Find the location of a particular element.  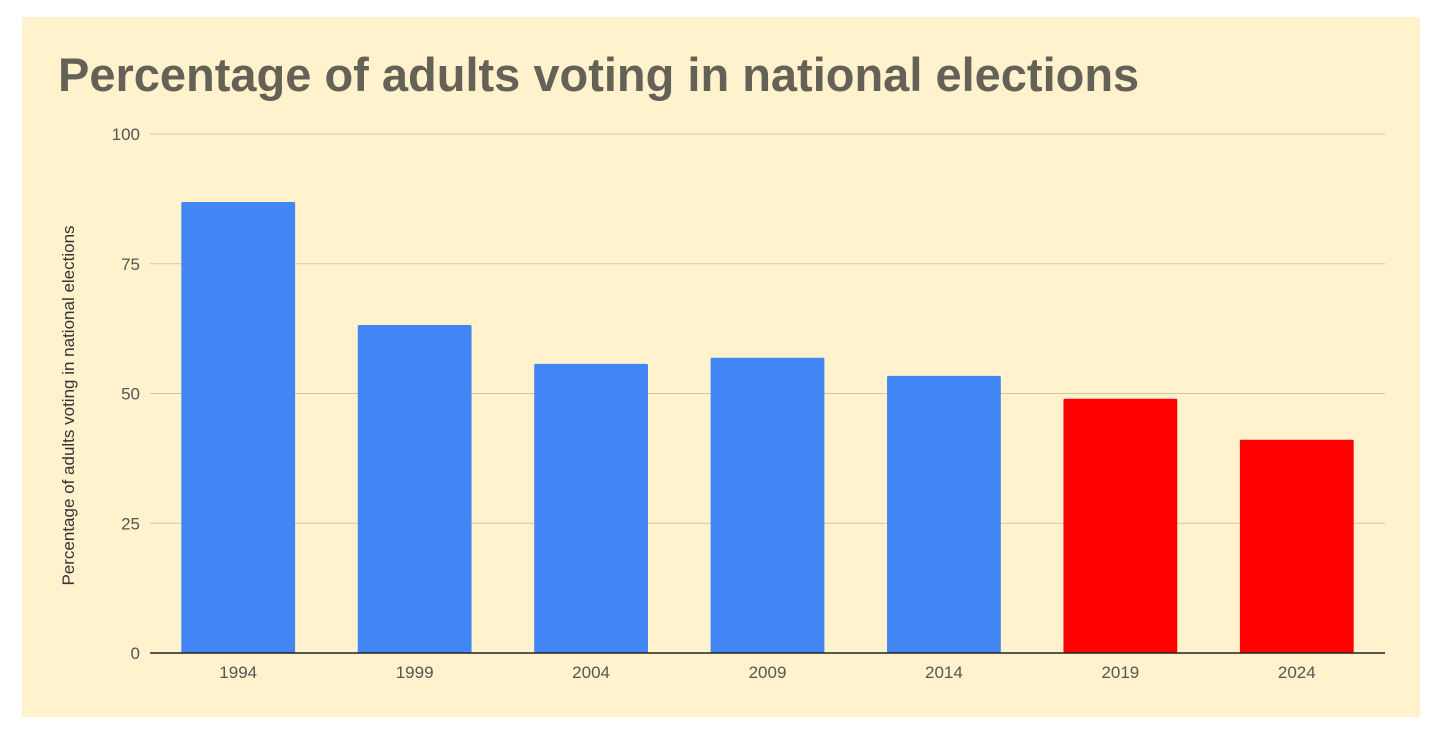

y-tick-label: 25 is located at coordinates (130, 523).